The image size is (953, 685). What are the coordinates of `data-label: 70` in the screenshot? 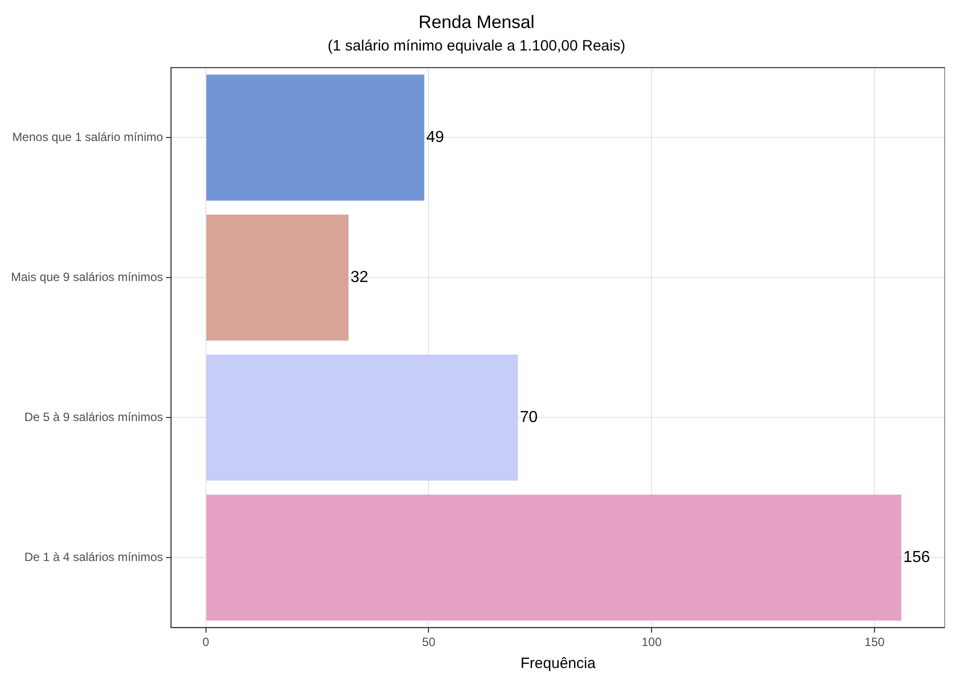 It's located at (529, 417).